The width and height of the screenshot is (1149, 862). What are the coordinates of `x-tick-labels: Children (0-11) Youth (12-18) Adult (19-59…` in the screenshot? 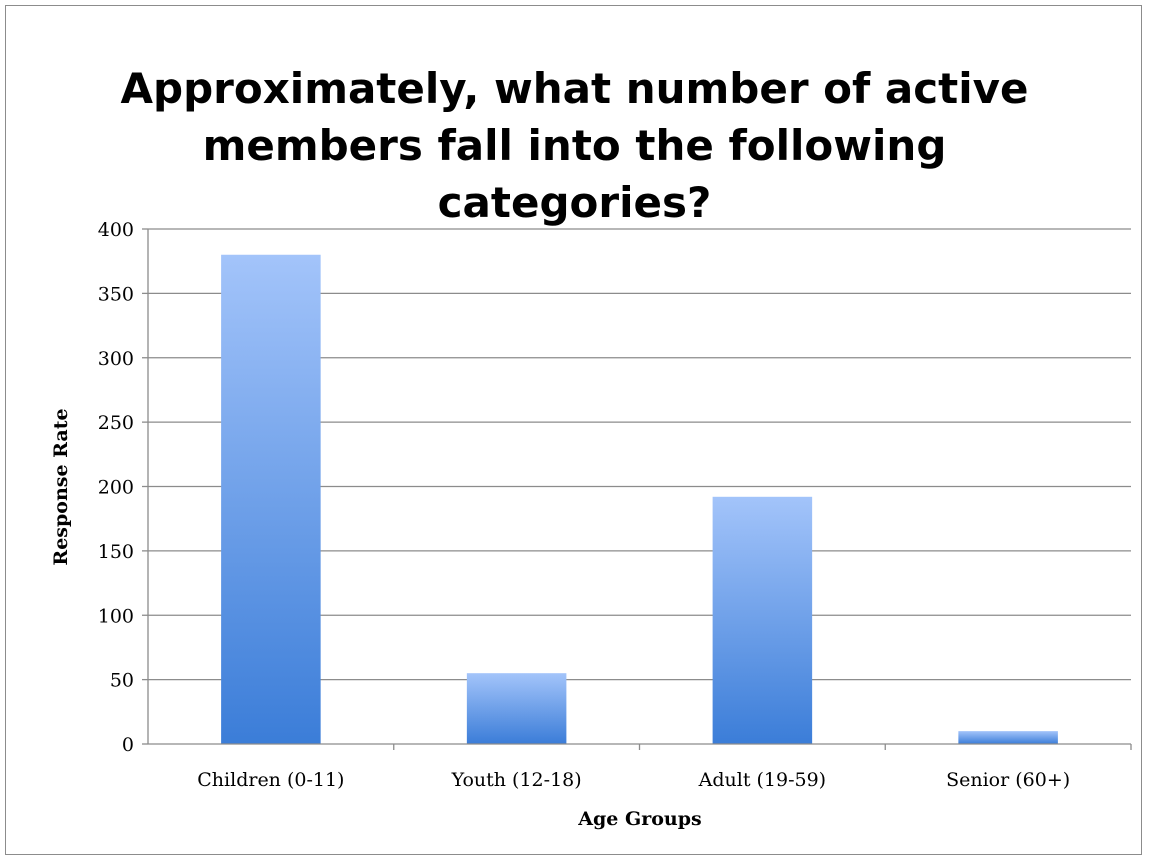 It's located at (633, 780).